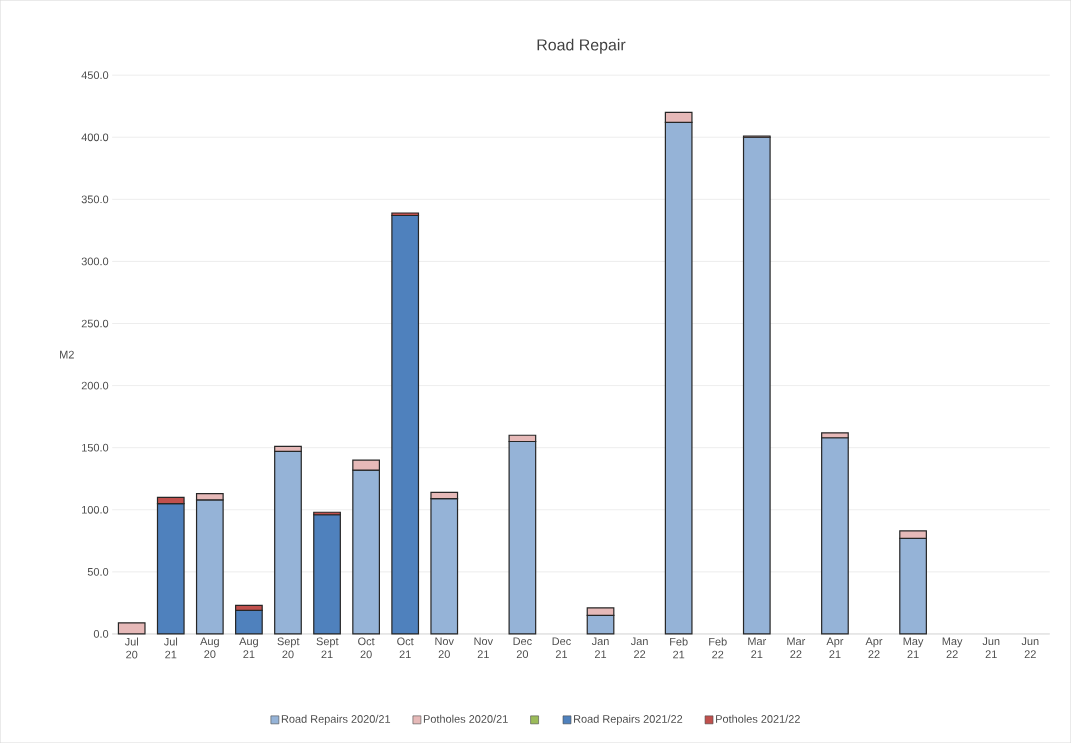  Describe the element at coordinates (913, 647) in the screenshot. I see `x-tick-label: May 21` at that location.